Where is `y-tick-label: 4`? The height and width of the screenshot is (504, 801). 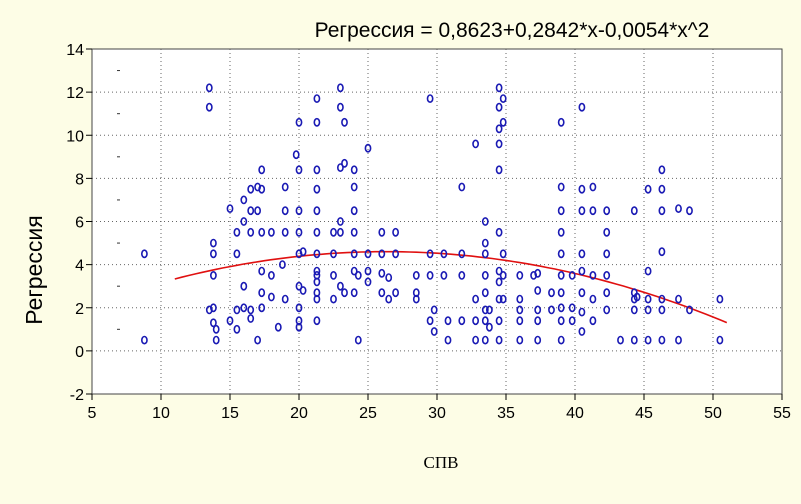
y-tick-label: 4 is located at coordinates (79, 266).